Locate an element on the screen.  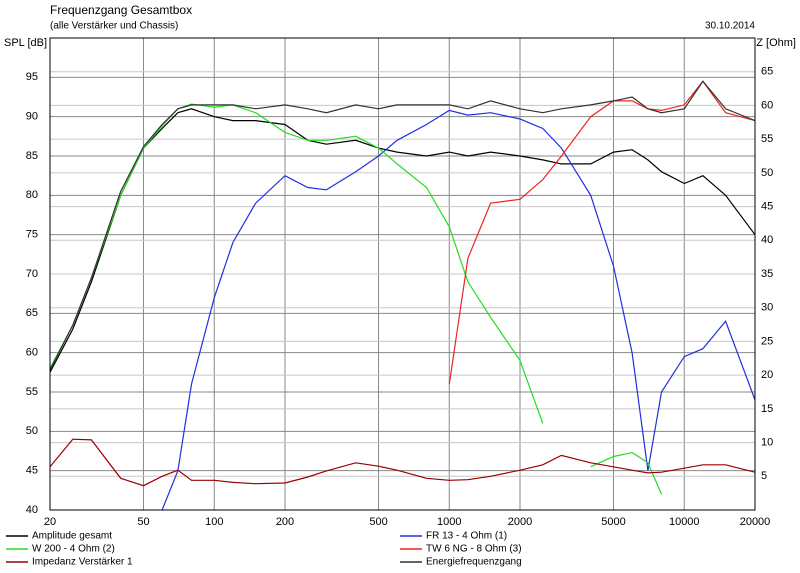
y2-tick-label: 30 is located at coordinates (767, 308).